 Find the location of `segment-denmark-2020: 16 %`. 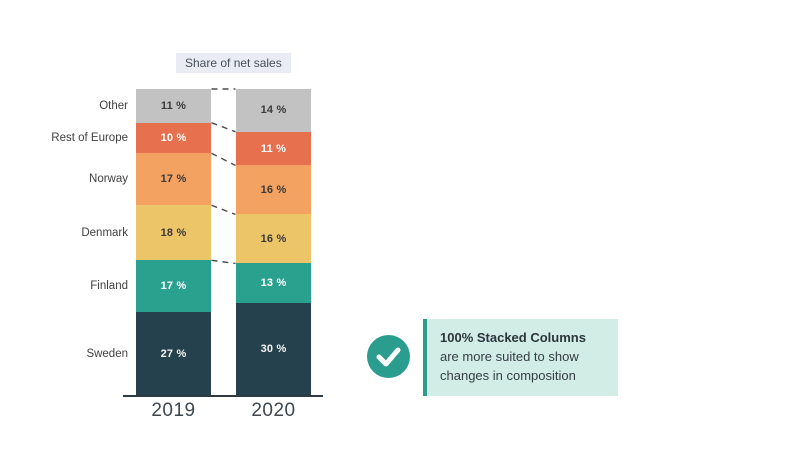

segment-denmark-2020: 16 % is located at coordinates (273, 239).